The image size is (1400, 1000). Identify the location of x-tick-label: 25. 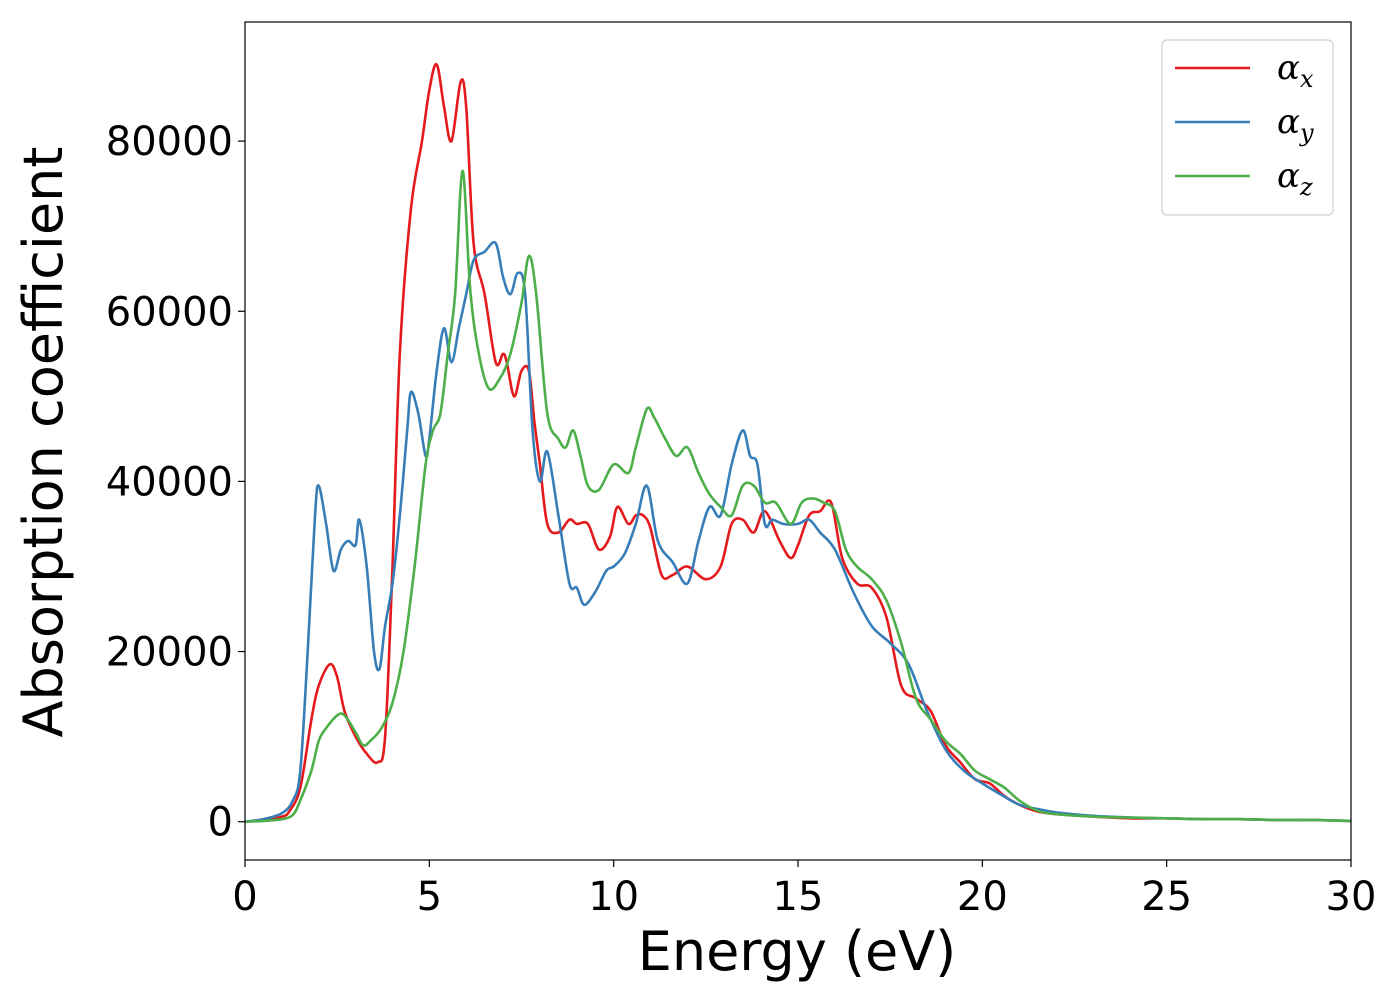
(1166, 897).